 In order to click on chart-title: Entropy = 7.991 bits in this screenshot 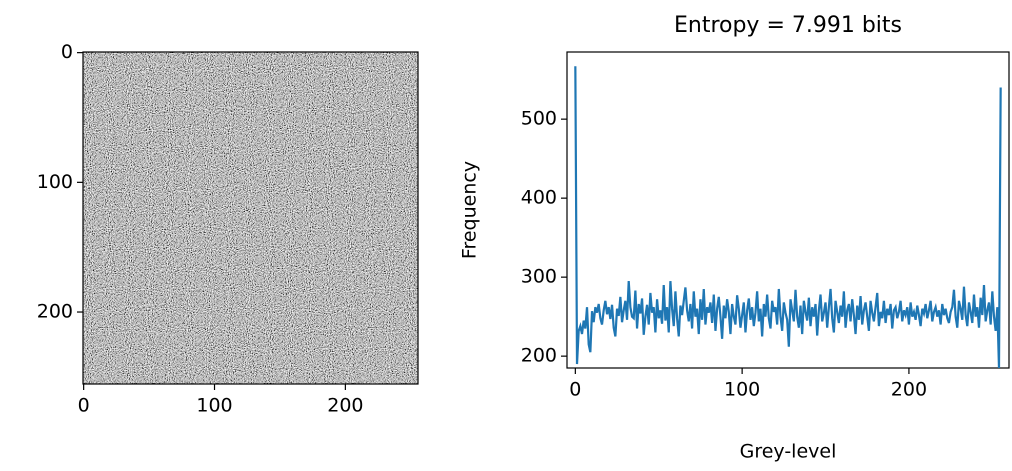, I will do `click(788, 25)`.